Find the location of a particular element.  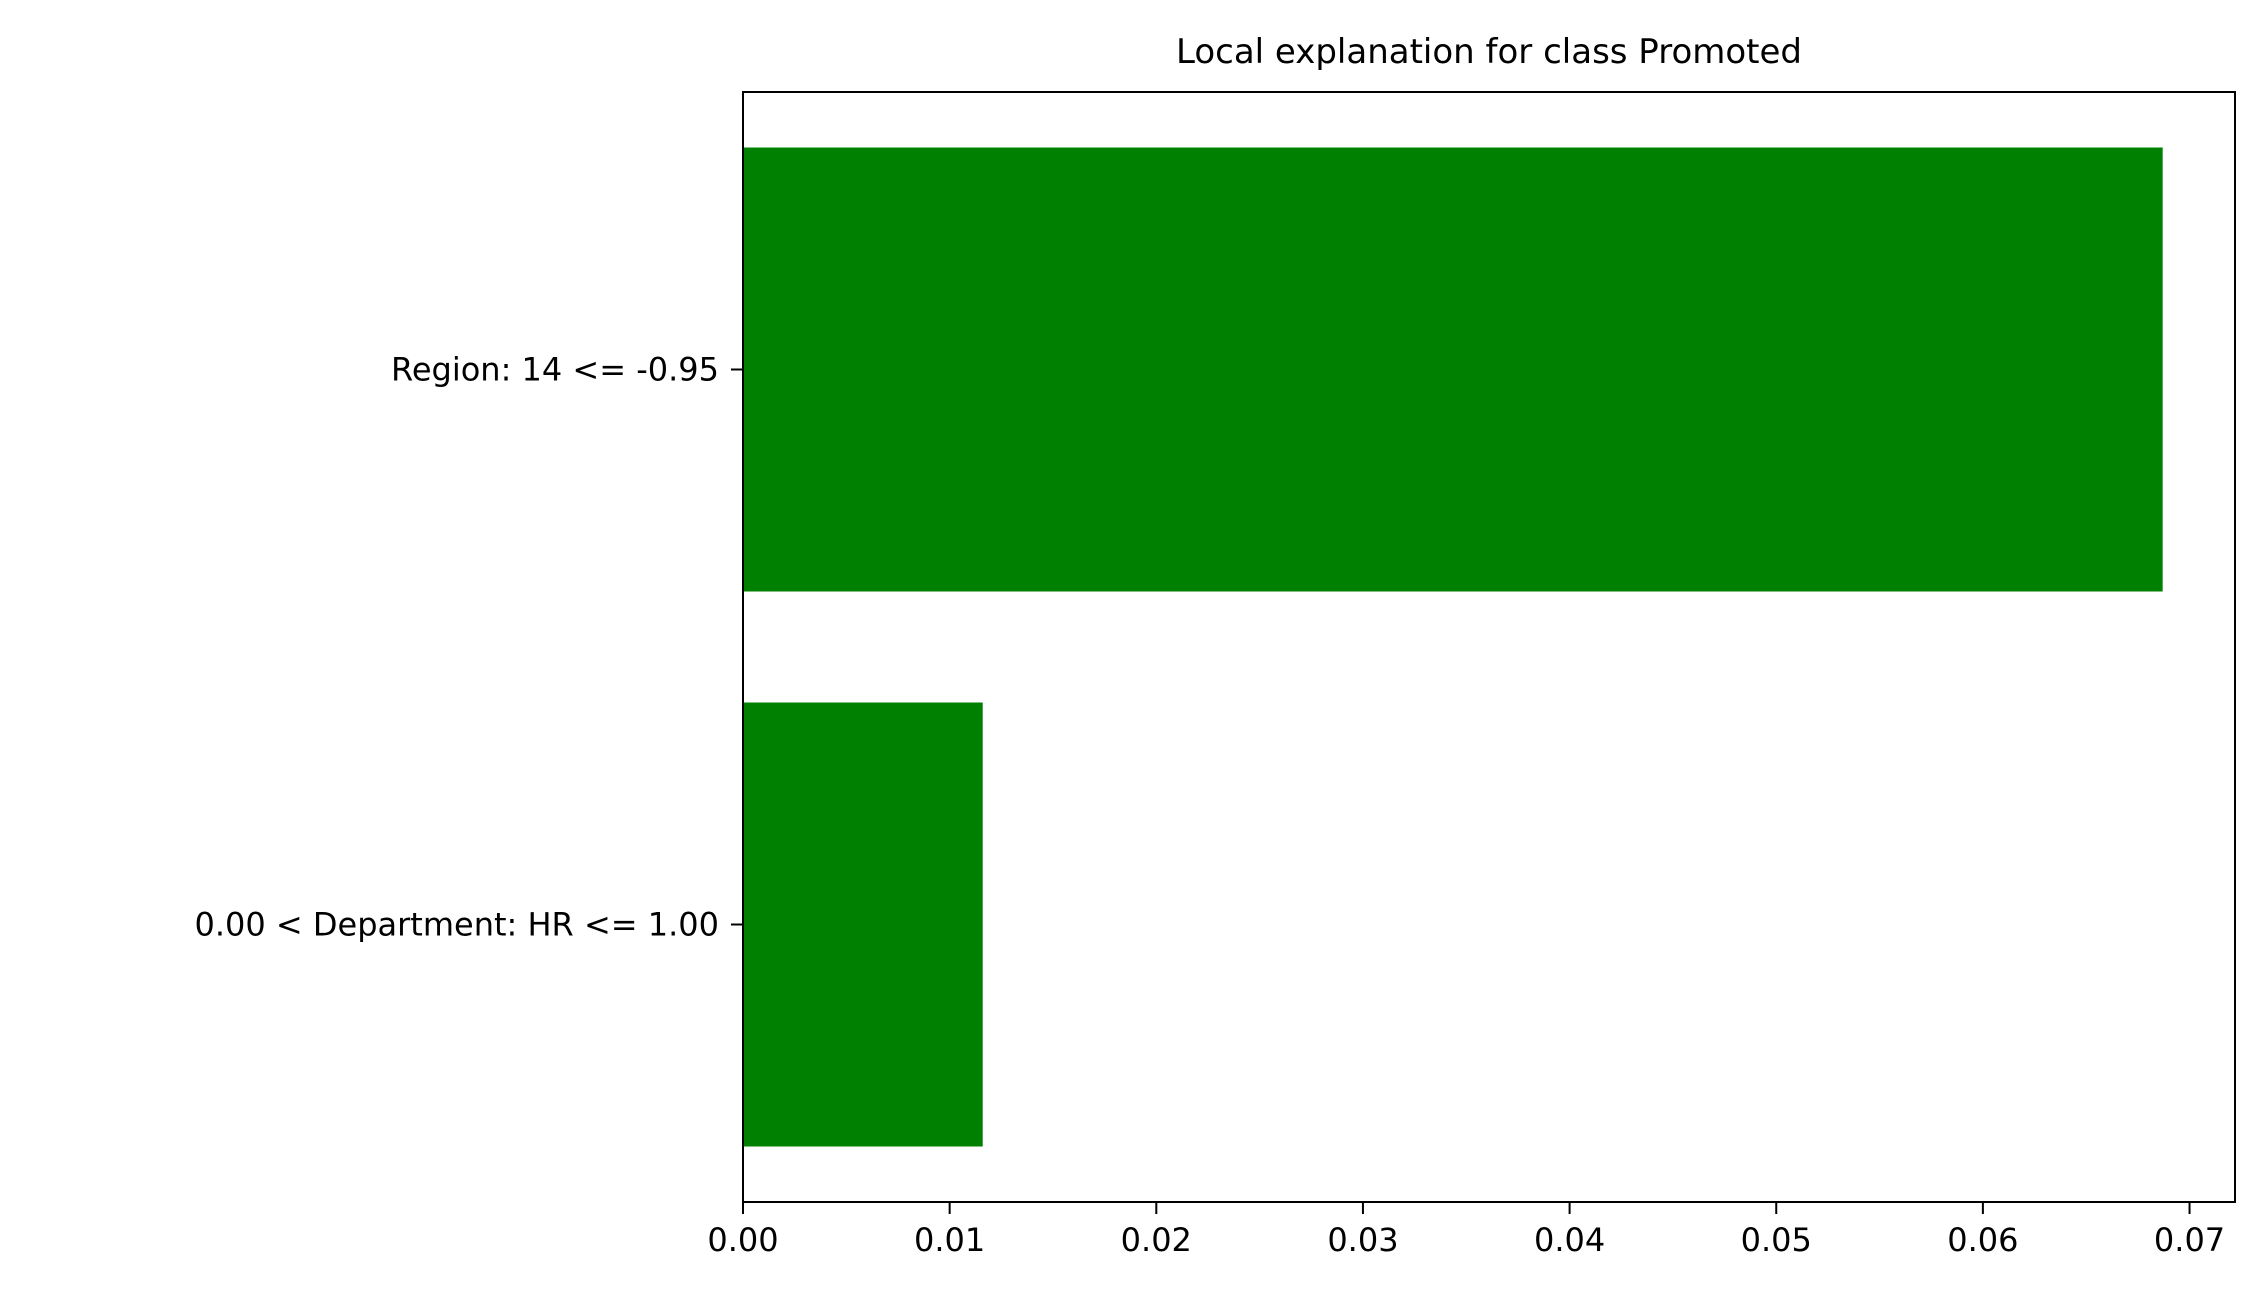

x-tick-label: 0.05 is located at coordinates (1776, 1240).